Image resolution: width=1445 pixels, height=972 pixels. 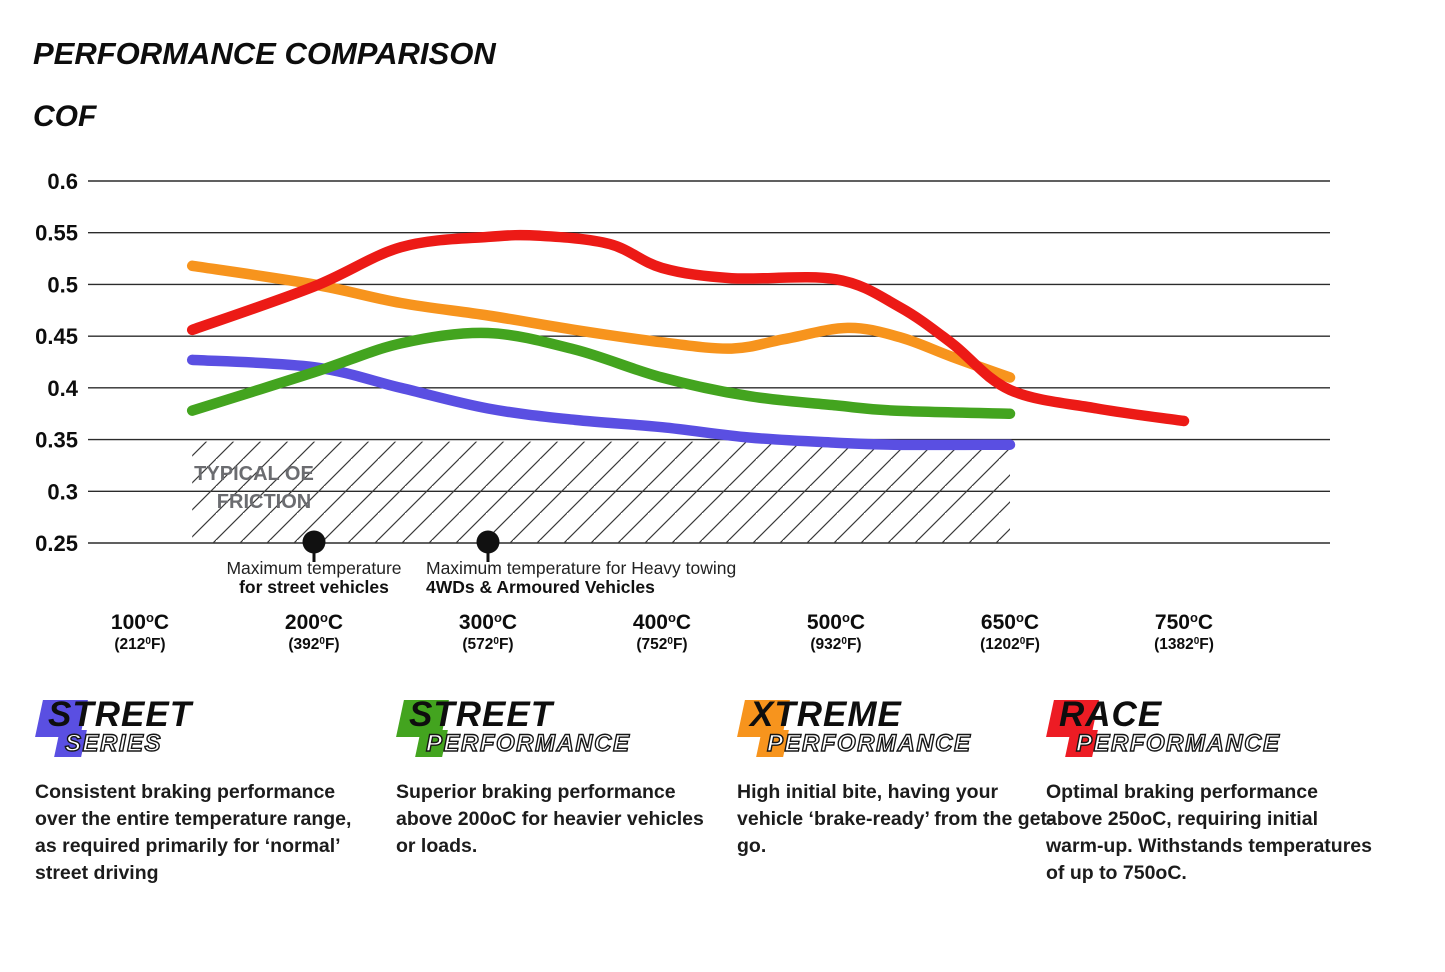 I want to click on y-tick-label: 0.55, so click(x=56, y=233).